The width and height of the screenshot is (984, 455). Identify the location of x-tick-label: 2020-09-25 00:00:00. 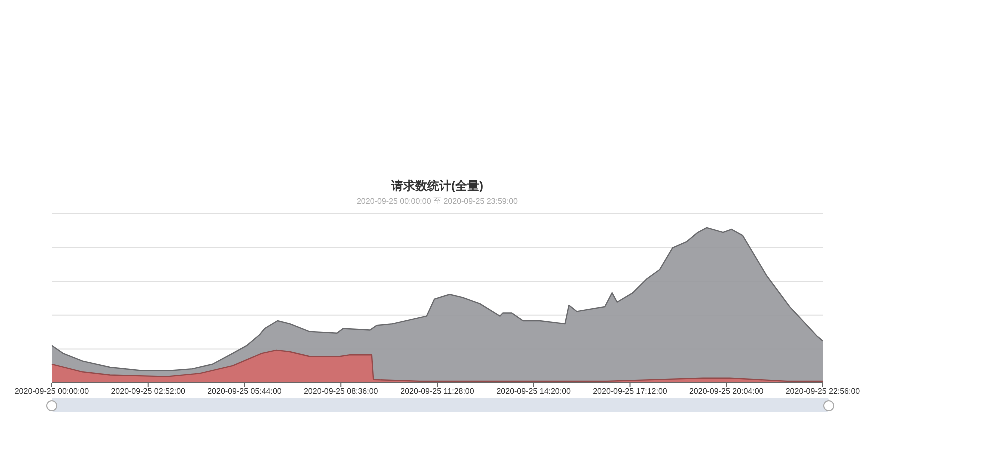
(52, 391).